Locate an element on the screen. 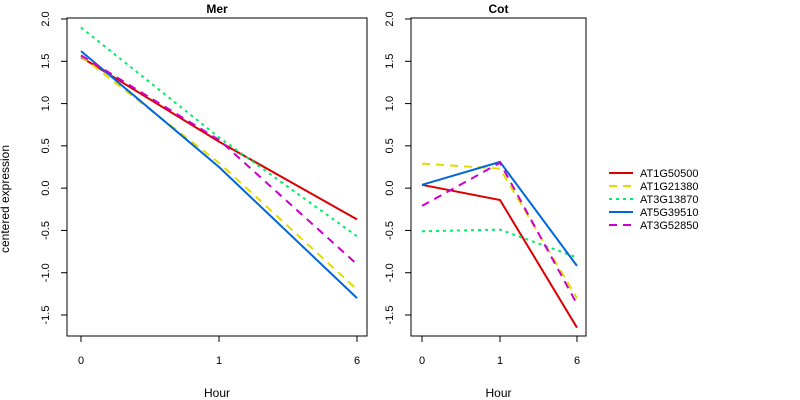  legend-label: AT3G13870 is located at coordinates (669, 200).